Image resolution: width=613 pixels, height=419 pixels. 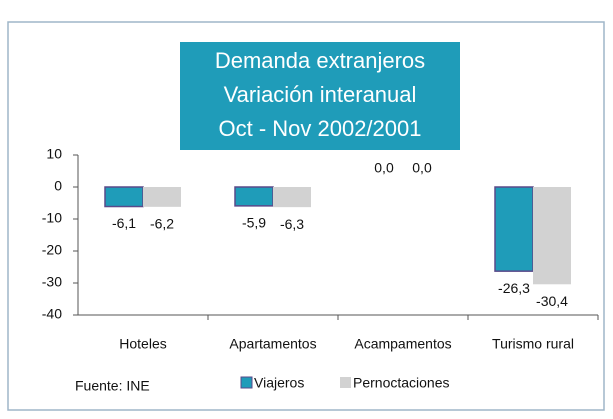 I want to click on title-box, so click(x=320, y=96).